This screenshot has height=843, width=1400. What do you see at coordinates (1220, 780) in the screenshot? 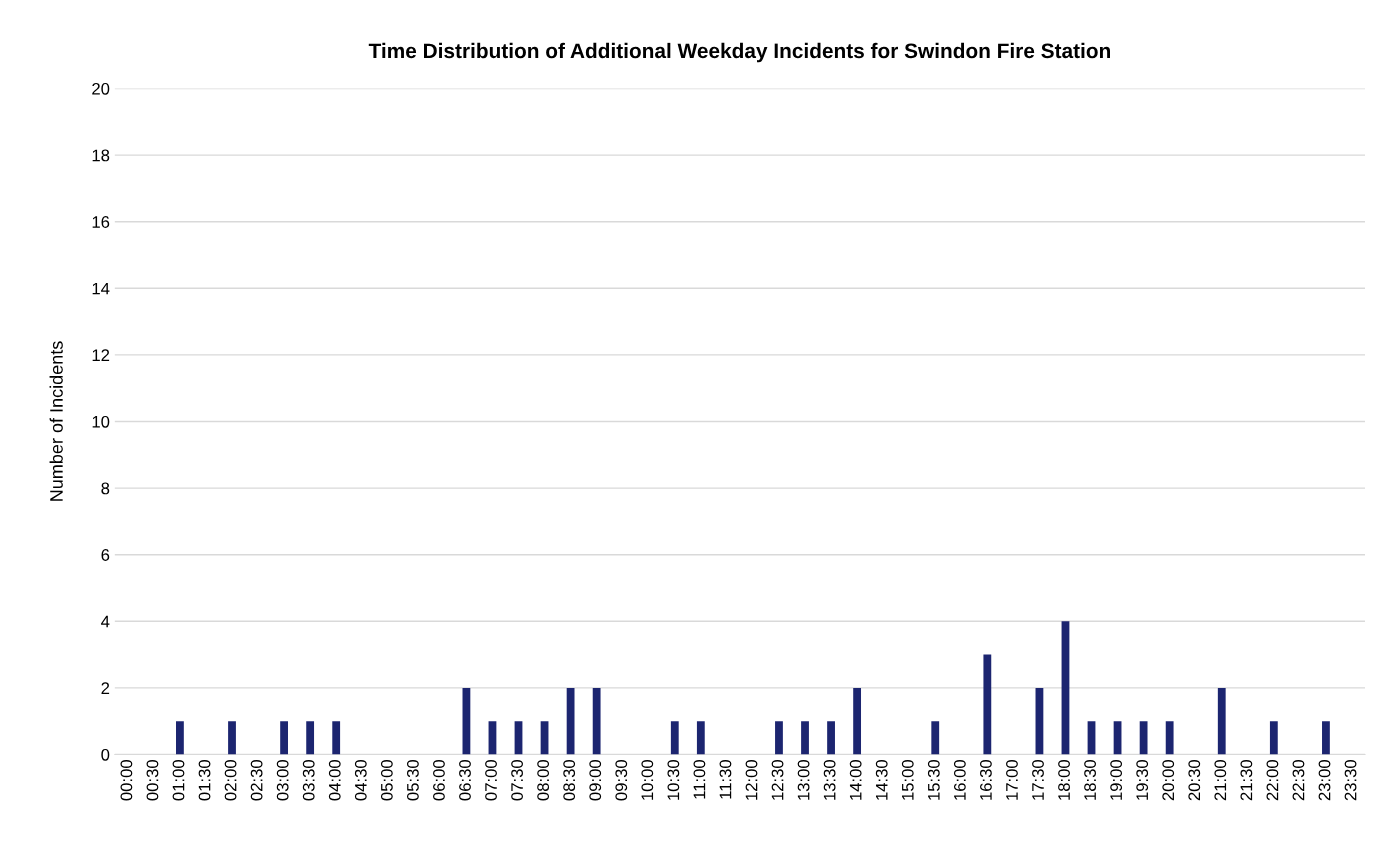
I see `x-tick-label: 21:00` at bounding box center [1220, 780].